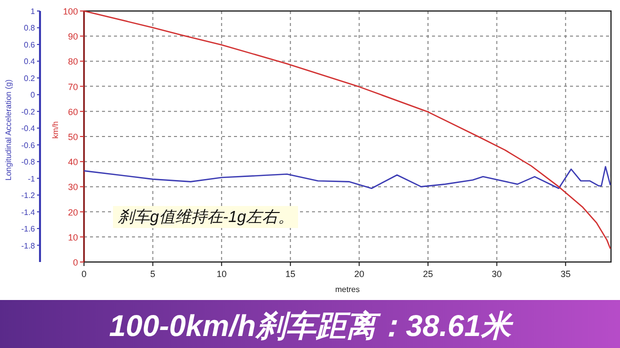 This screenshot has height=348, width=620. Describe the element at coordinates (28, 212) in the screenshot. I see `y-tick-label: -1.4` at that location.